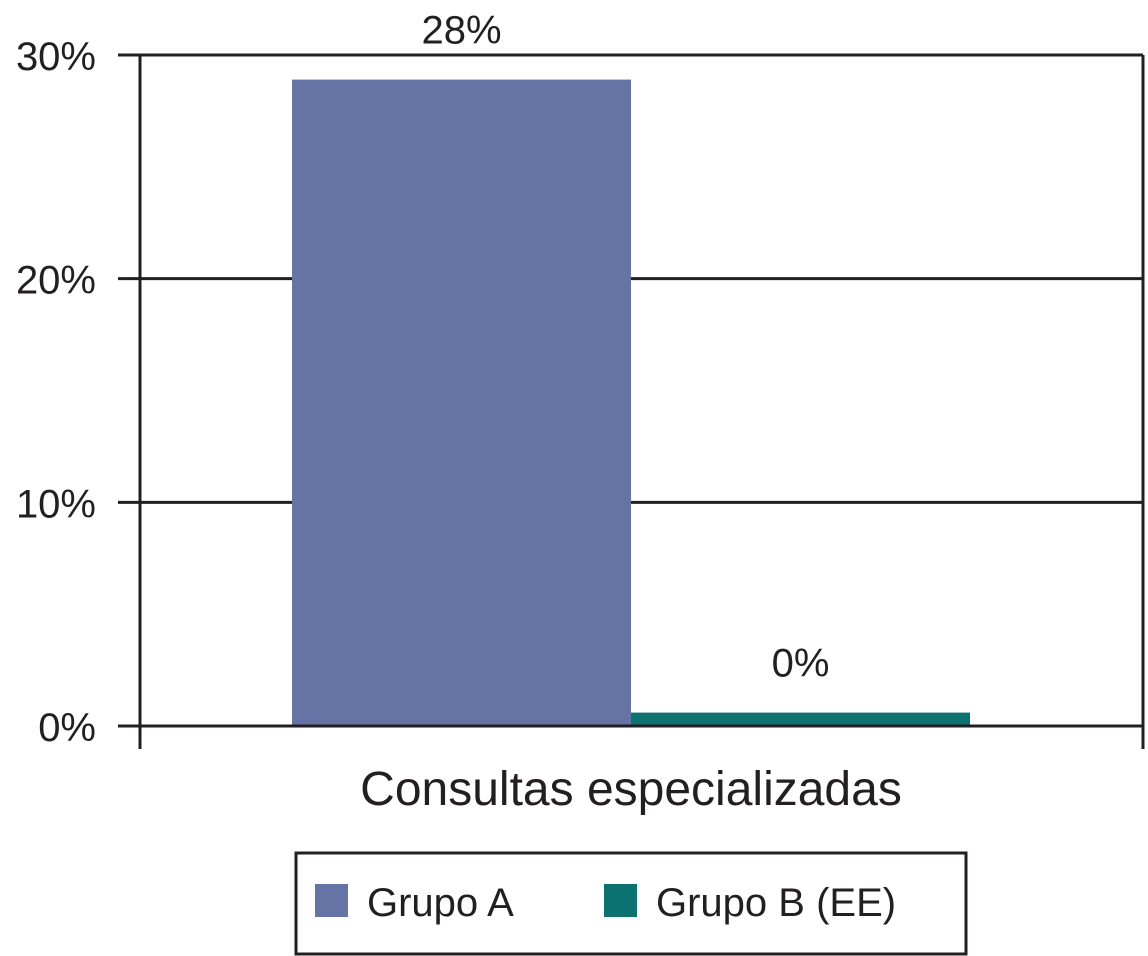 The height and width of the screenshot is (956, 1148). Describe the element at coordinates (440, 903) in the screenshot. I see `legend-label-grupo-a: Grupo A` at that location.